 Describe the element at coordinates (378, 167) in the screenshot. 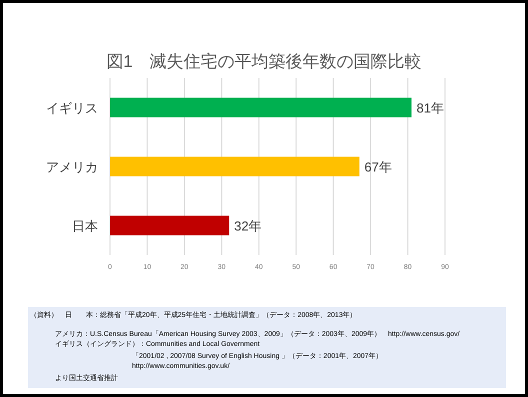

I see `data-label: 67年` at that location.